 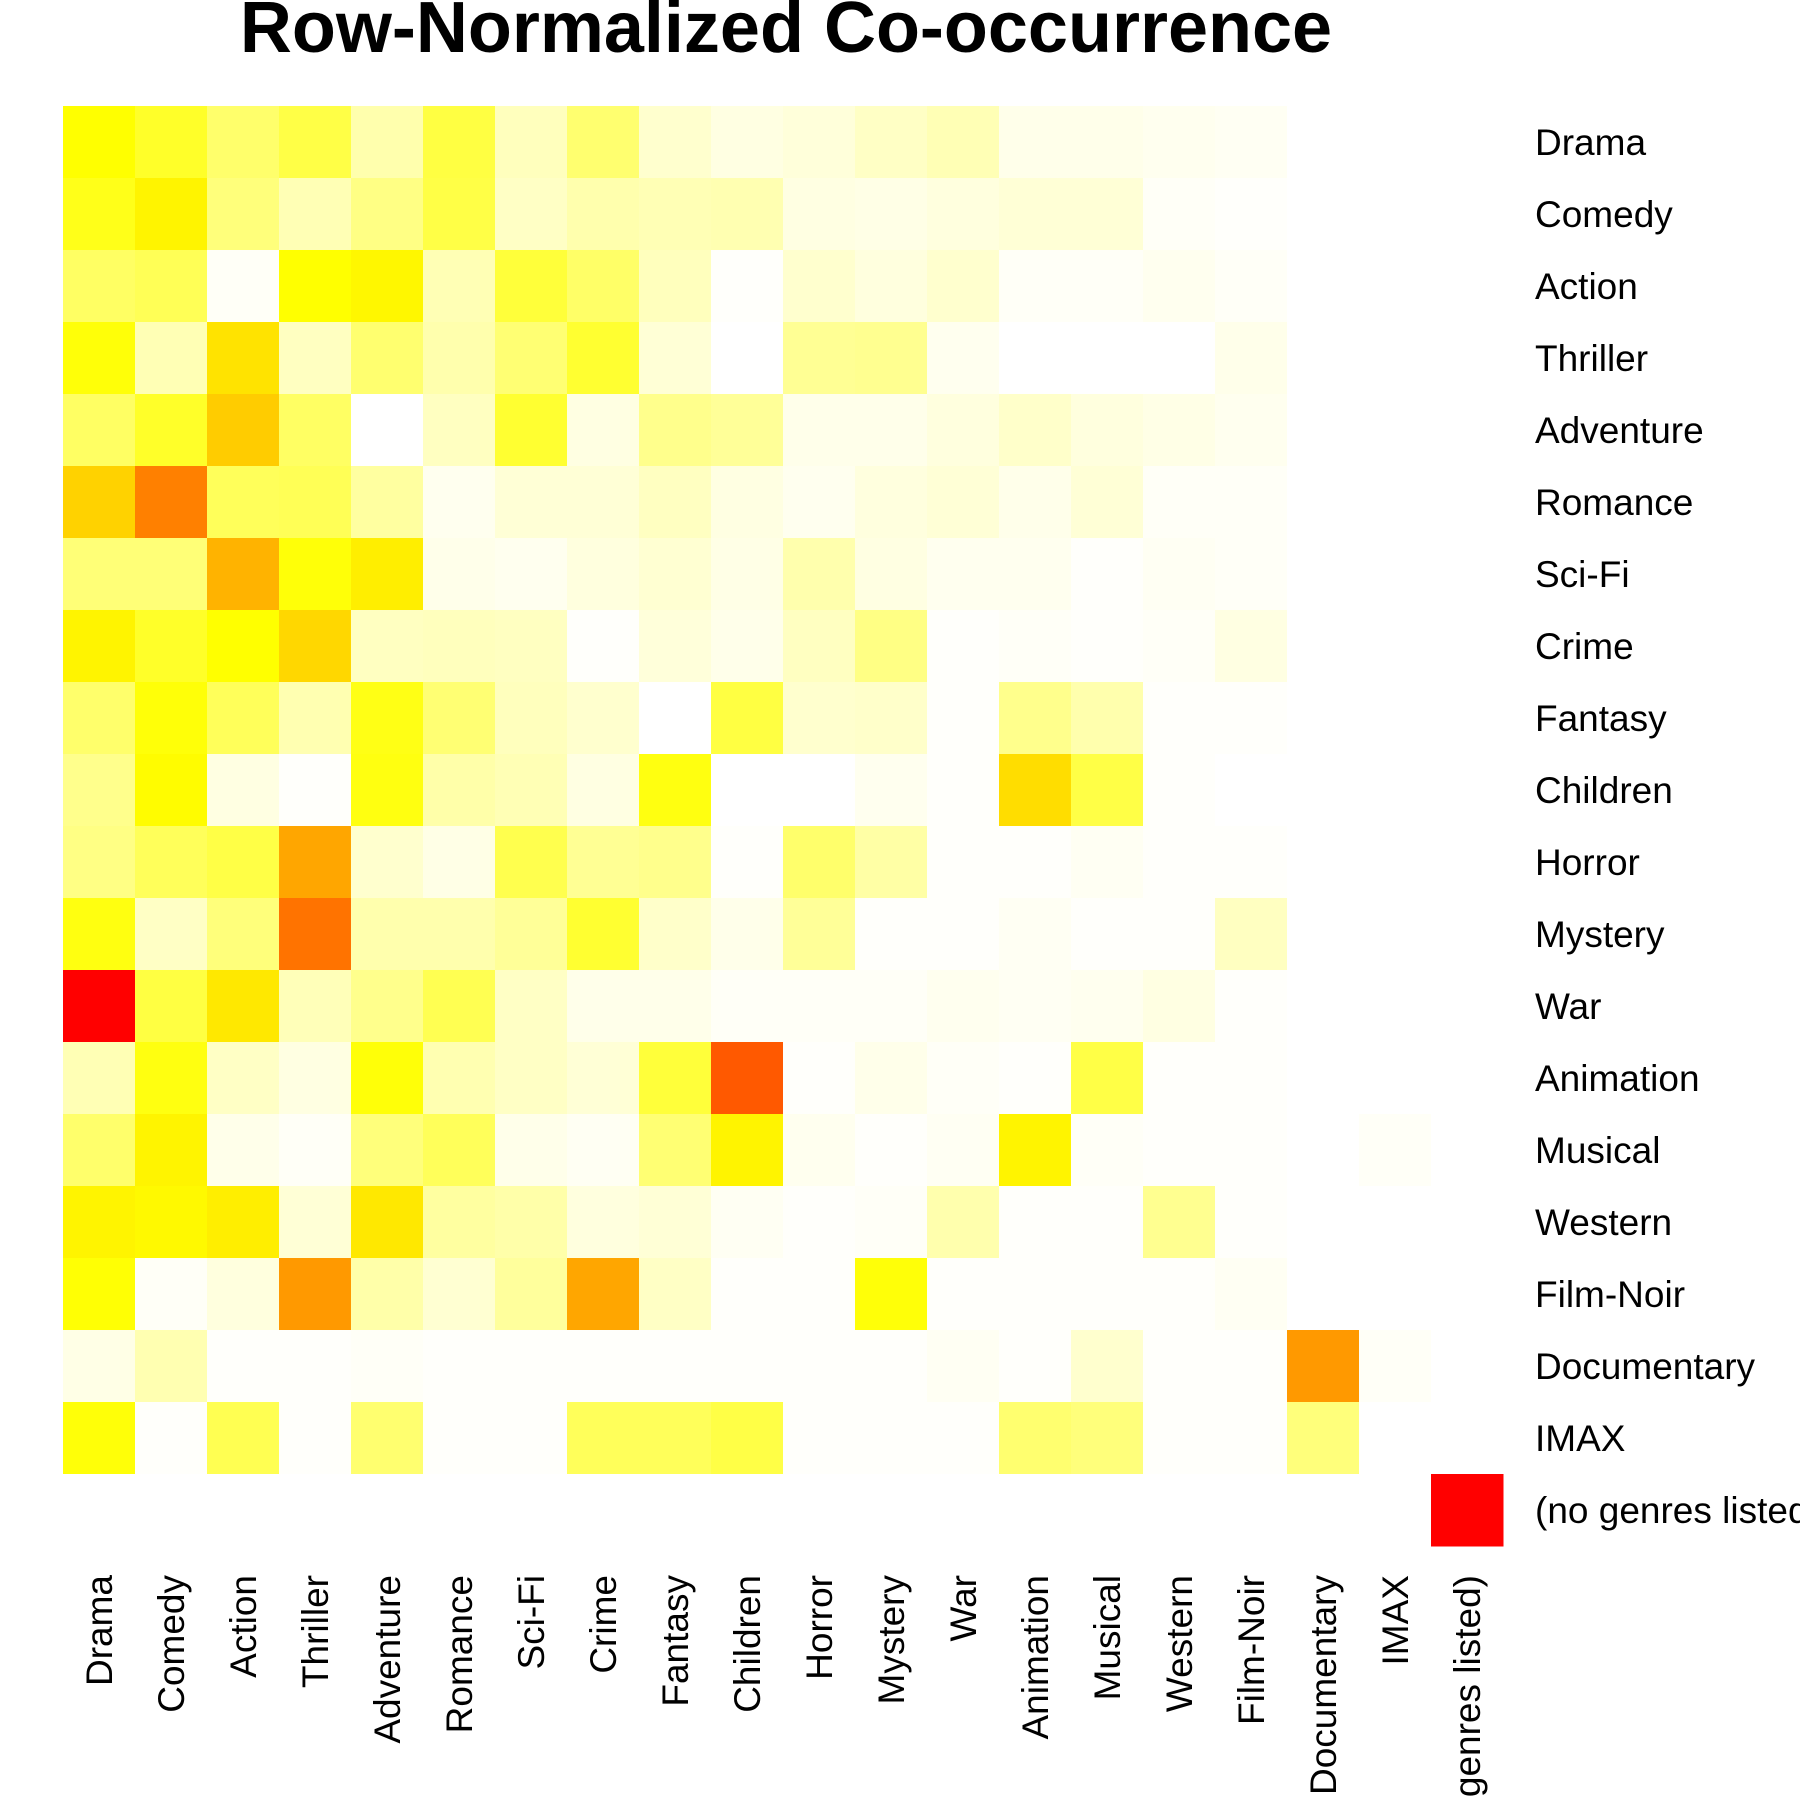 I want to click on heatmap-cell-children-mystery, so click(x=891, y=790).